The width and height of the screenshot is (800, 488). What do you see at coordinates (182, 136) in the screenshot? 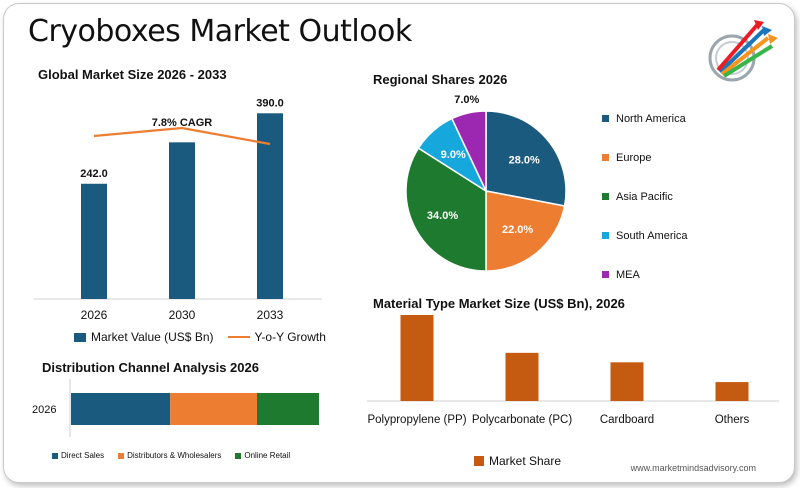
I see `yoy-growth-line` at bounding box center [182, 136].